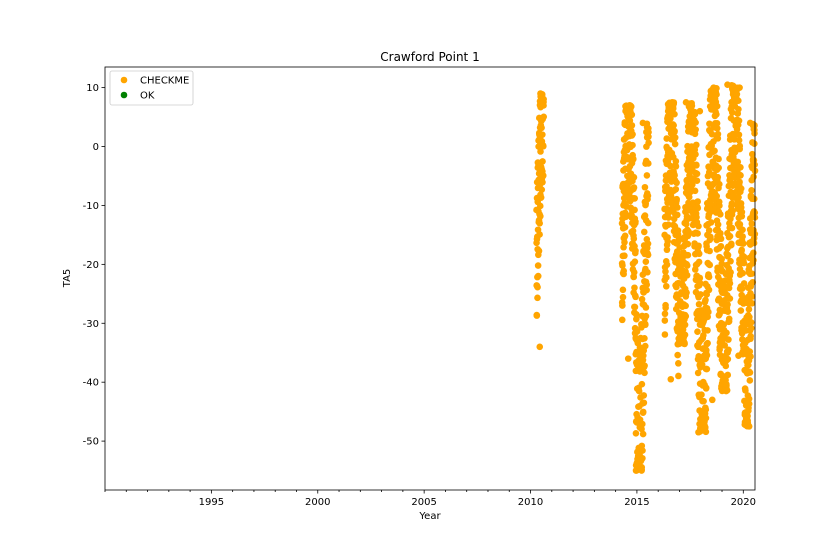 The height and width of the screenshot is (560, 840). What do you see at coordinates (430, 499) in the screenshot?
I see `x-axis: 1995 2000 2005 2010 2015 2020` at bounding box center [430, 499].